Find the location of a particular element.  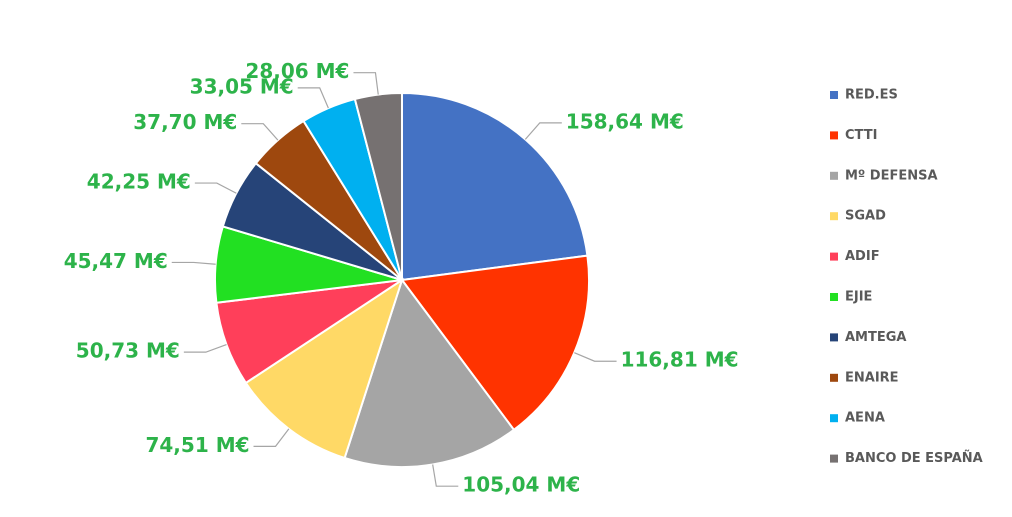

value-label: 45,47 M€ is located at coordinates (116, 261).